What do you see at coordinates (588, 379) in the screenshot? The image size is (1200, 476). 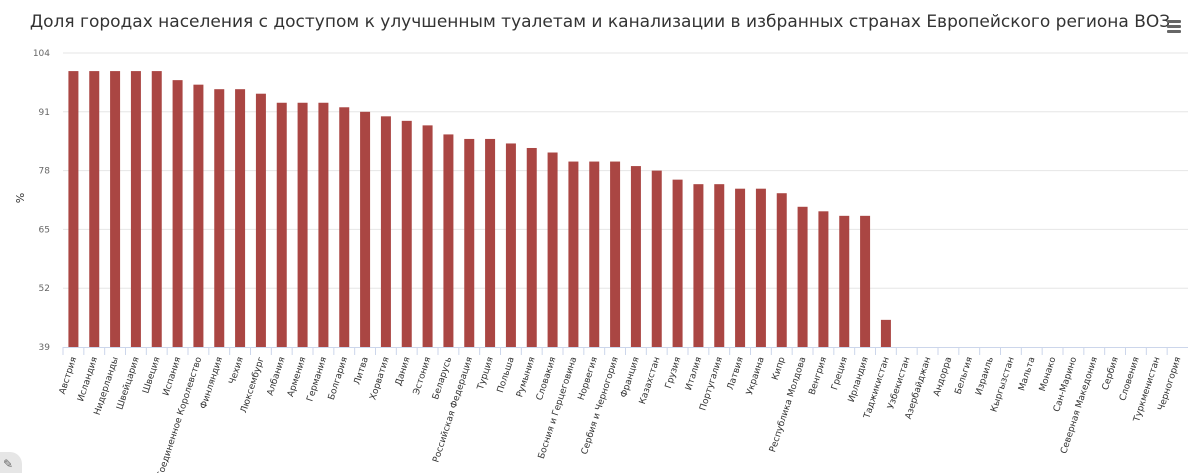 I see `x-tick-label: Норвегия` at bounding box center [588, 379].